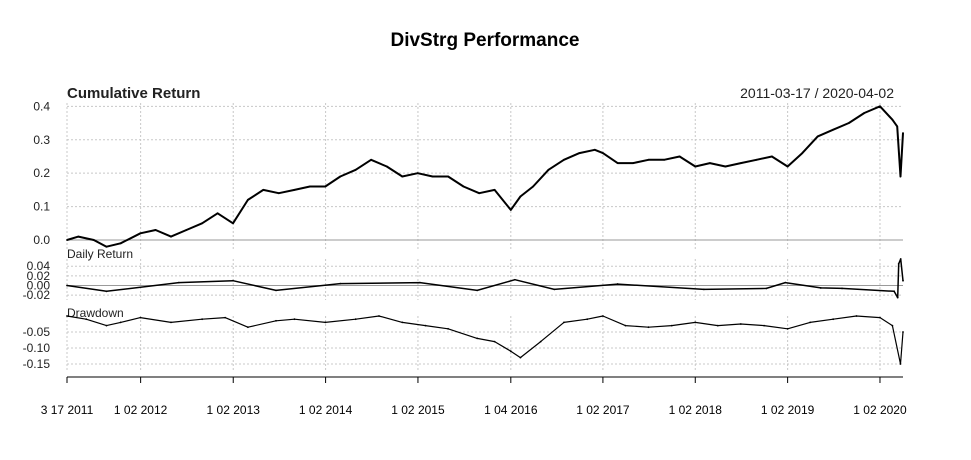 The width and height of the screenshot is (971, 460). What do you see at coordinates (39, 276) in the screenshot?
I see `y-tick-label: 0.02` at bounding box center [39, 276].